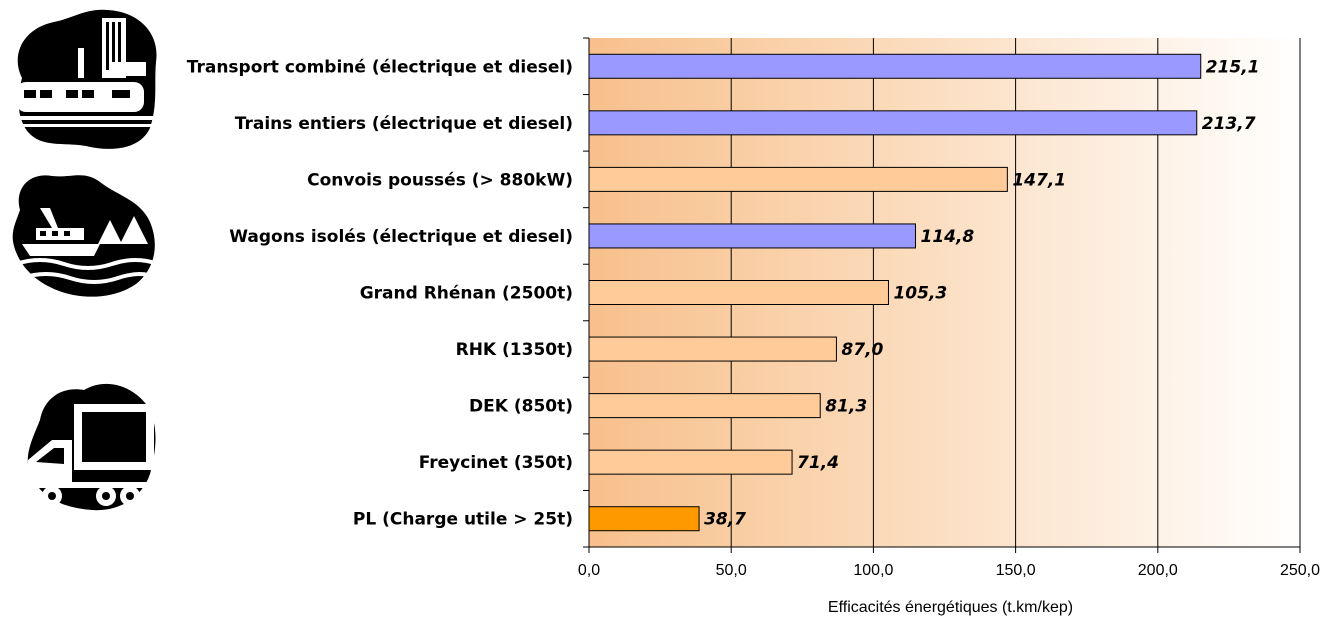  What do you see at coordinates (466, 294) in the screenshot?
I see `category-label: Grand Rhénan (2500t)` at bounding box center [466, 294].